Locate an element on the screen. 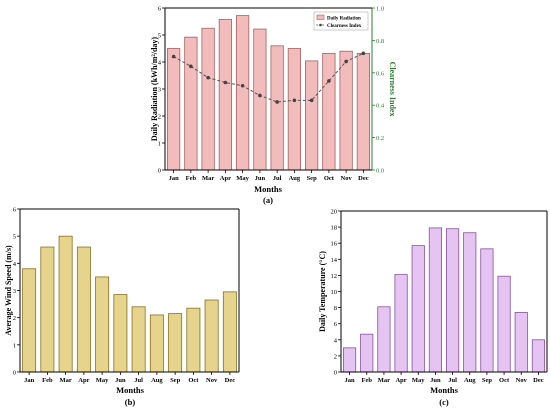  bar-a-feb is located at coordinates (191, 103).